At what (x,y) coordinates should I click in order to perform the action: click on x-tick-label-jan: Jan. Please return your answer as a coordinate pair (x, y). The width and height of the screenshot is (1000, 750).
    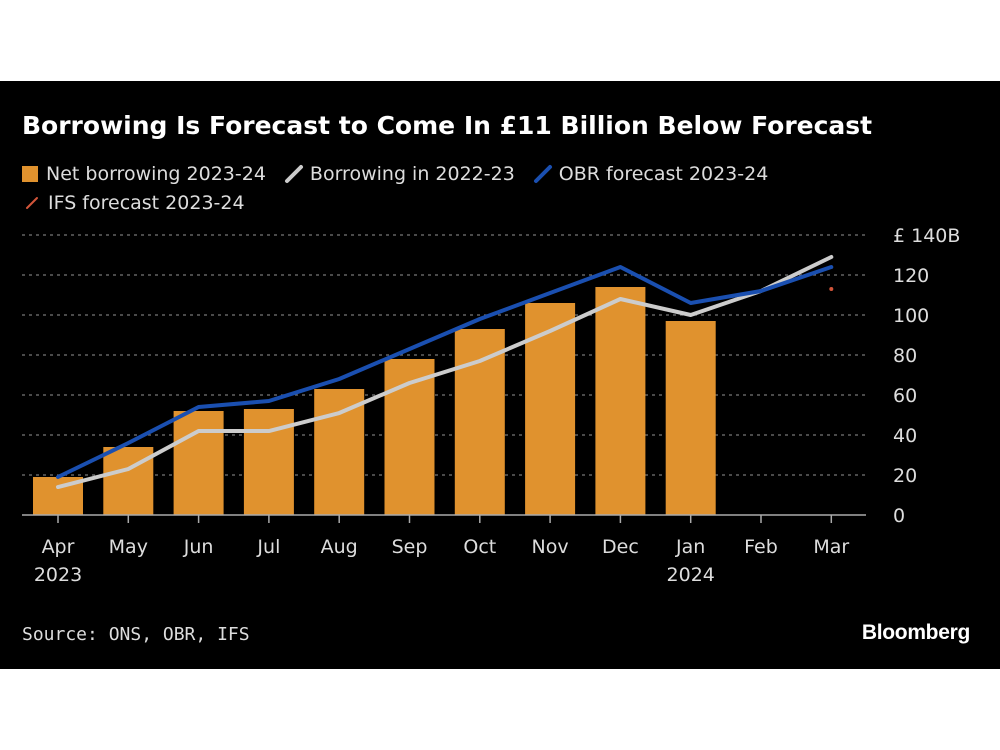
    Looking at the image, I should click on (690, 547).